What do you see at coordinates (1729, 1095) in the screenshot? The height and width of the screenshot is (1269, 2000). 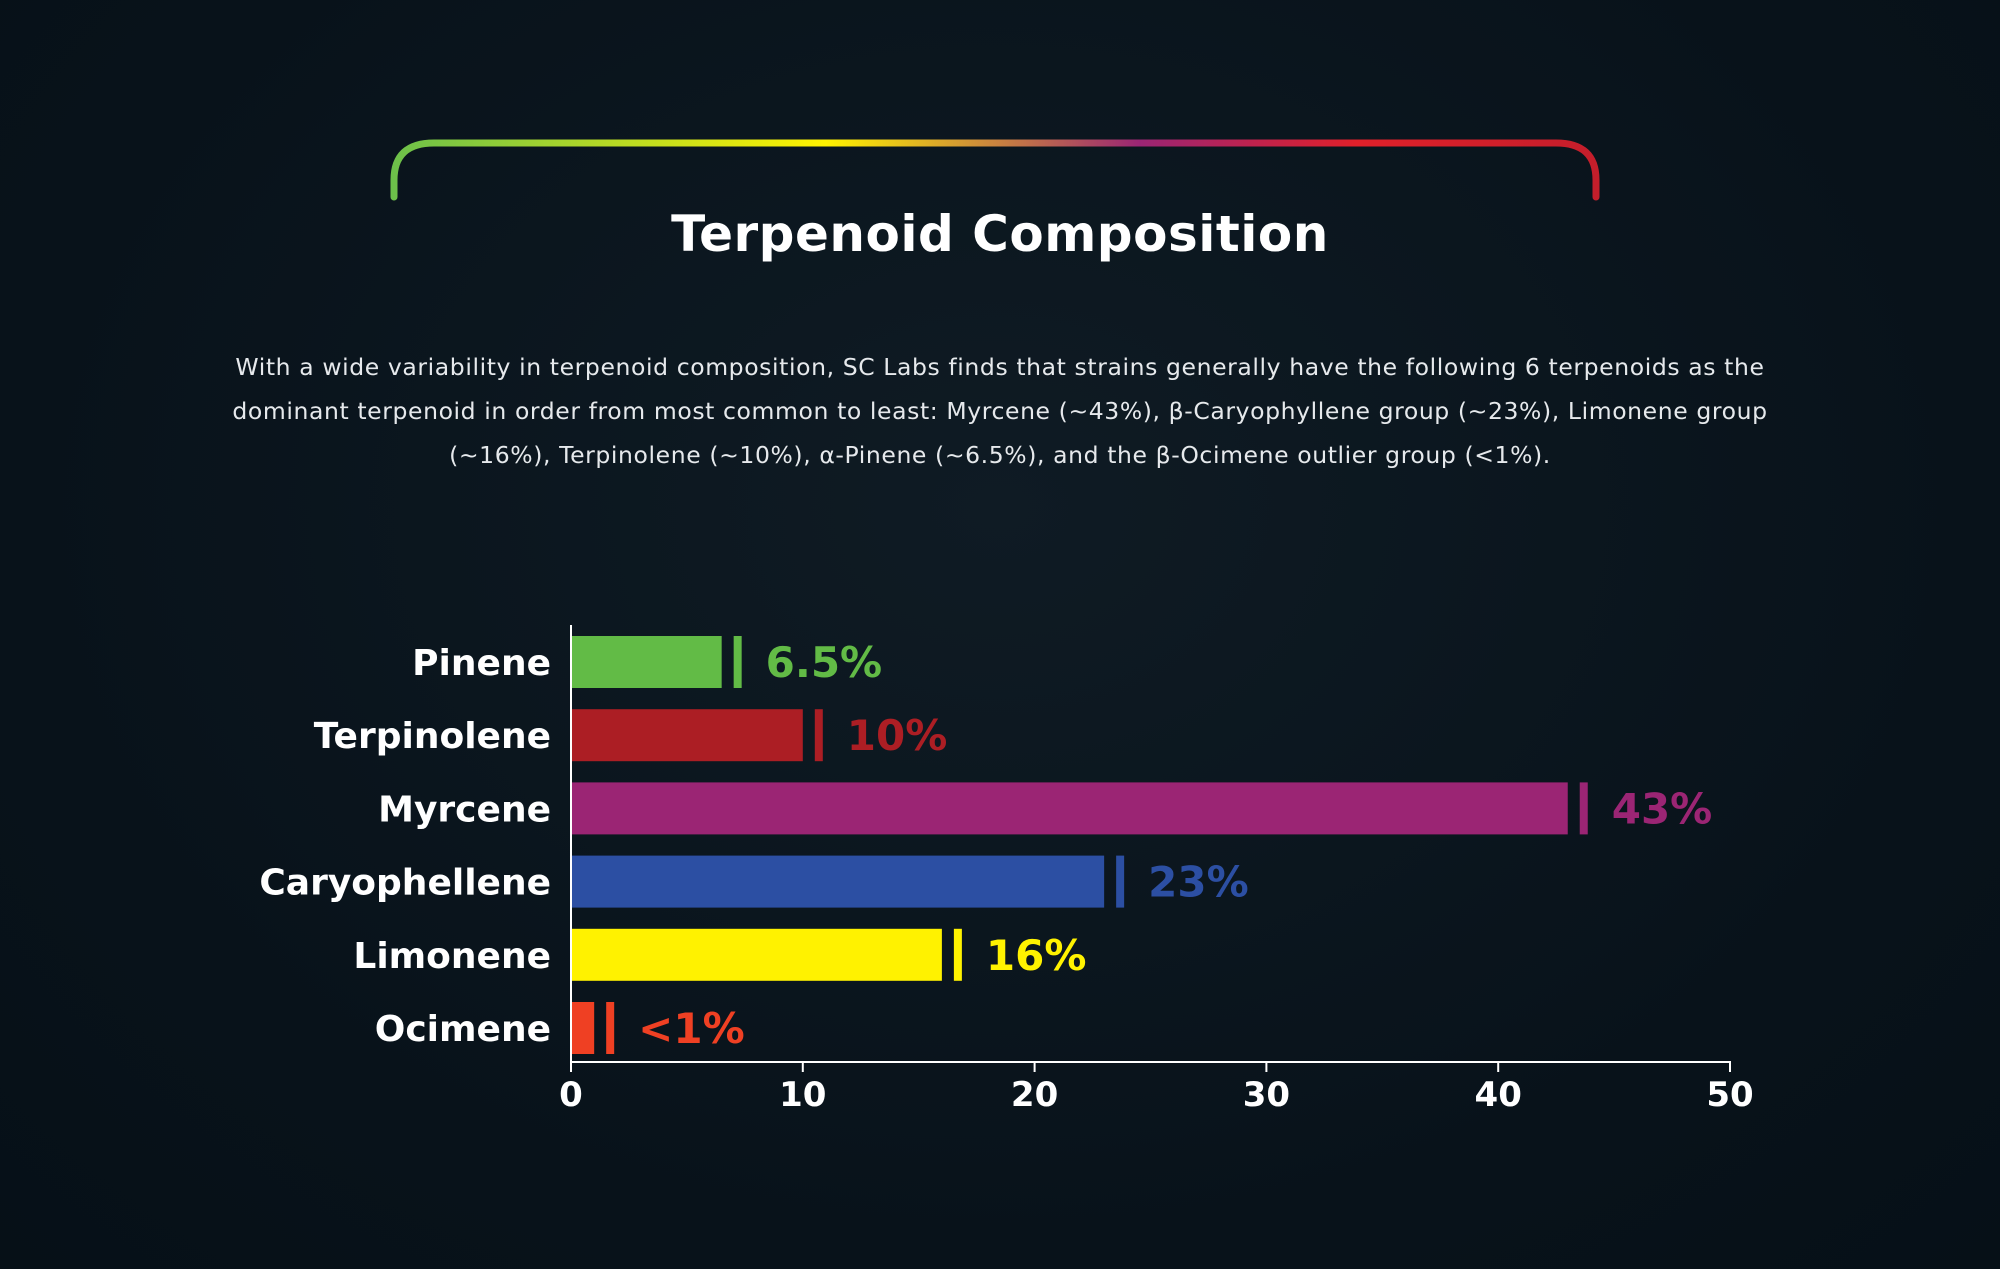 I see `x-tick-label-50: 50` at bounding box center [1729, 1095].